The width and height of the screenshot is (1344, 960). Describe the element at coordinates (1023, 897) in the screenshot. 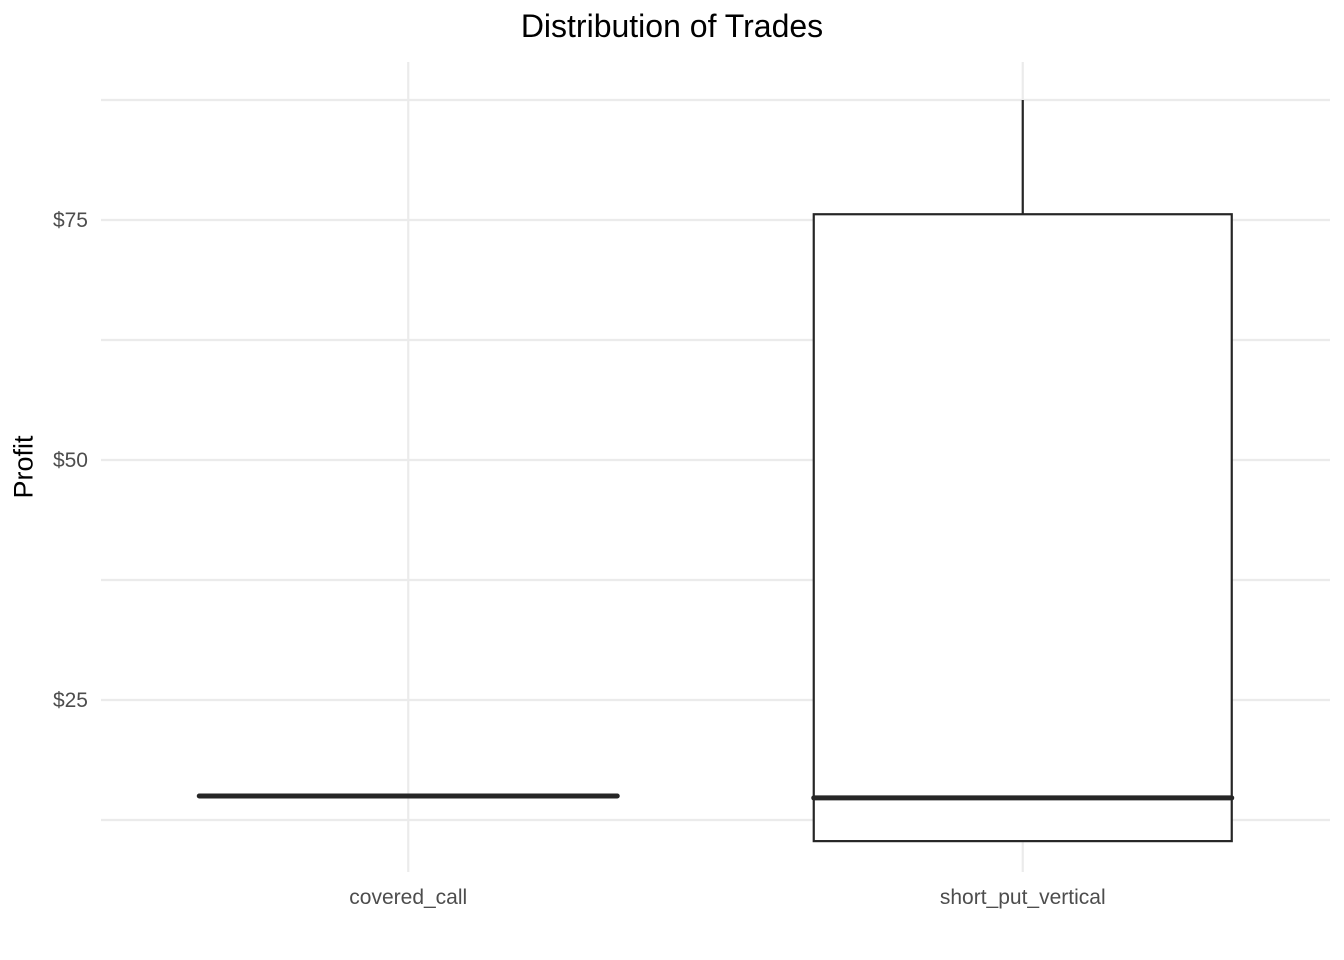

I see `x-tick-label: short_put_vertical` at that location.